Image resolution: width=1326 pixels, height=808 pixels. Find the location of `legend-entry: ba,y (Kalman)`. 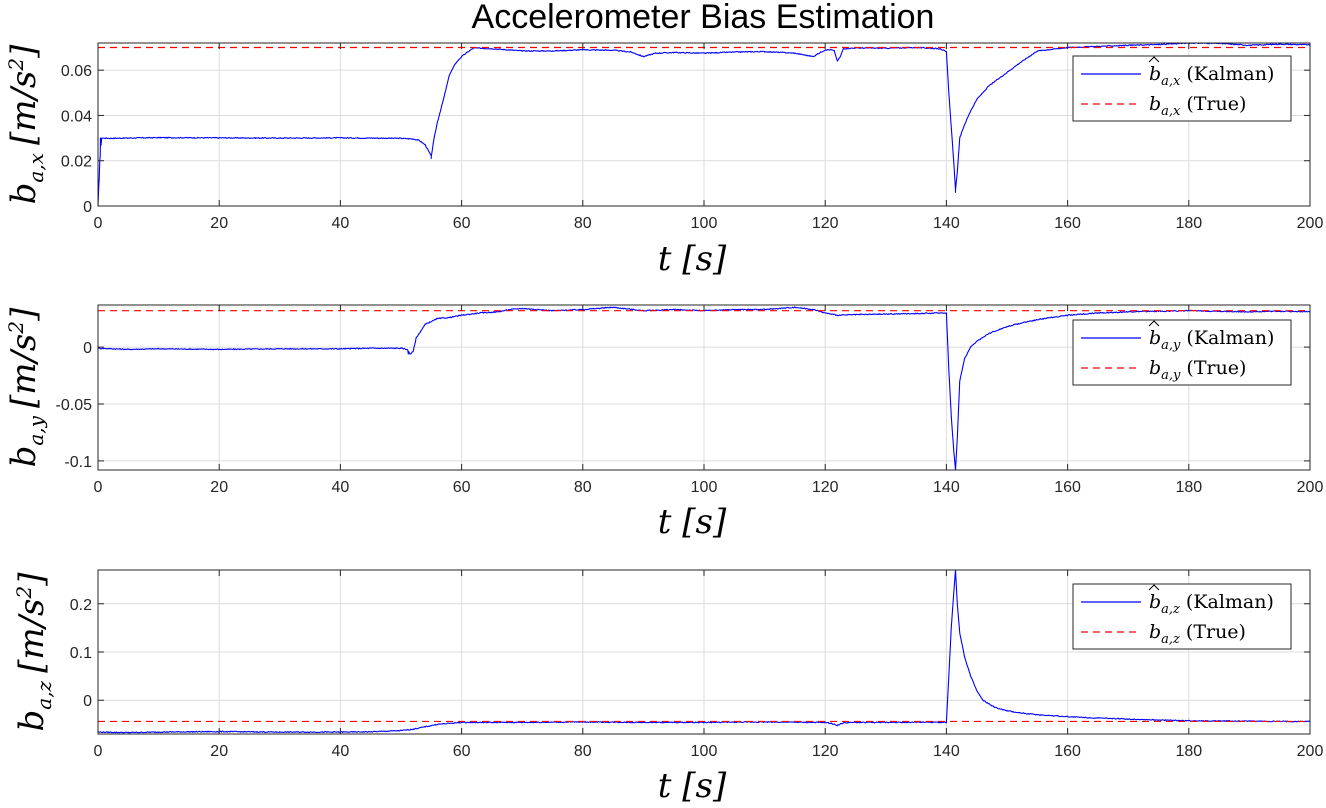

legend-entry: ba,y (Kalman) is located at coordinates (1211, 340).